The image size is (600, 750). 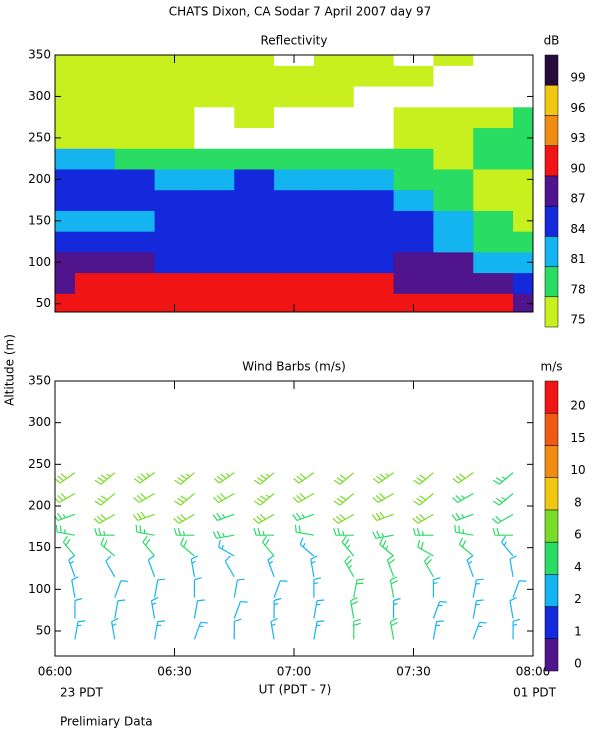 I want to click on colorbar-swatch, so click(x=551, y=221).